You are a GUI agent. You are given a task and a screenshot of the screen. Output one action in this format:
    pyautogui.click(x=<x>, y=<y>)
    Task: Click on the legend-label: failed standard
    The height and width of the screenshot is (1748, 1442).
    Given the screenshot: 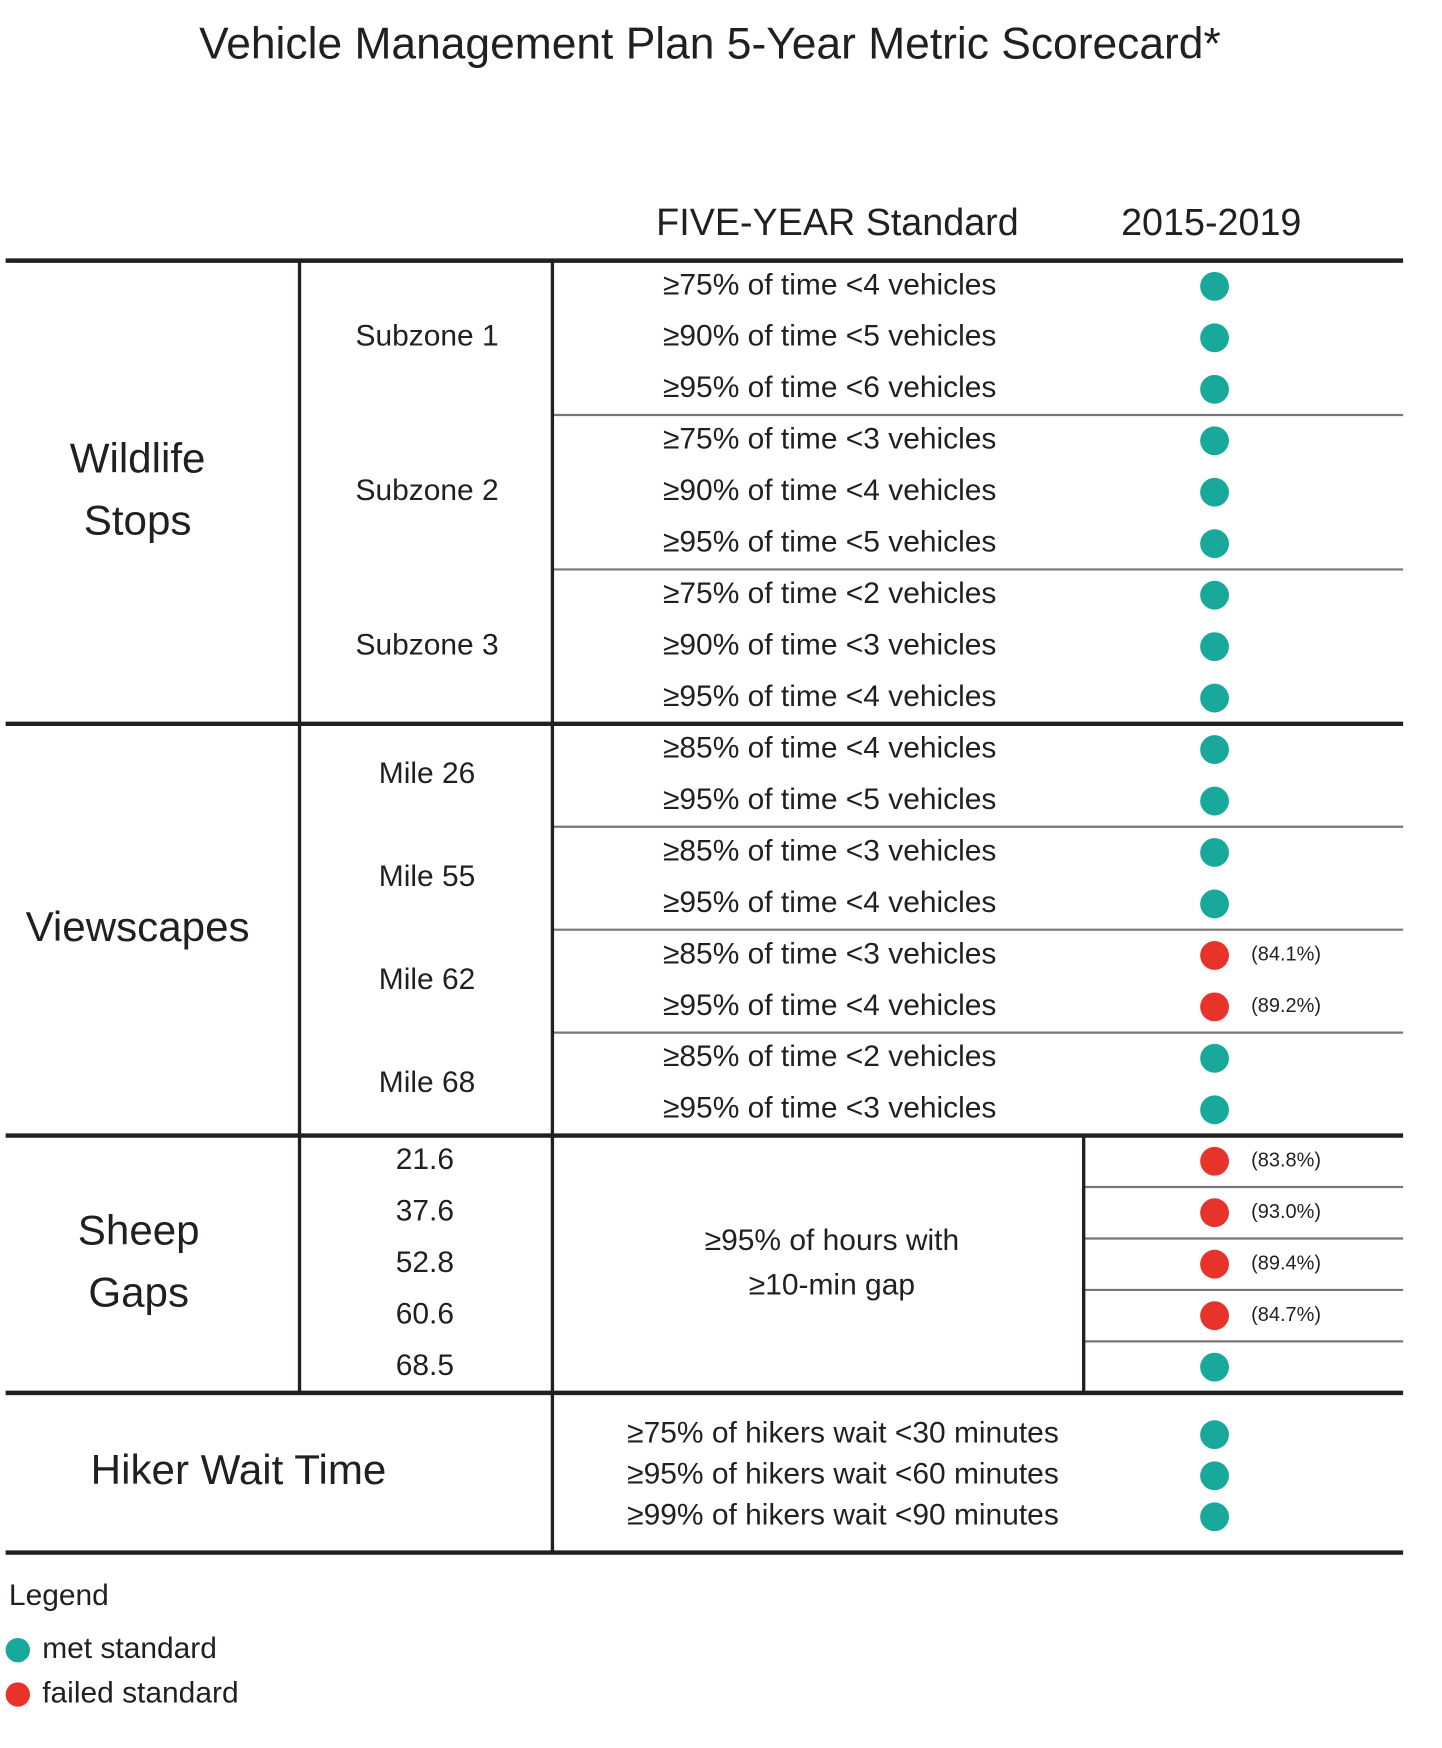 What is the action you would take?
    pyautogui.click(x=140, y=1692)
    